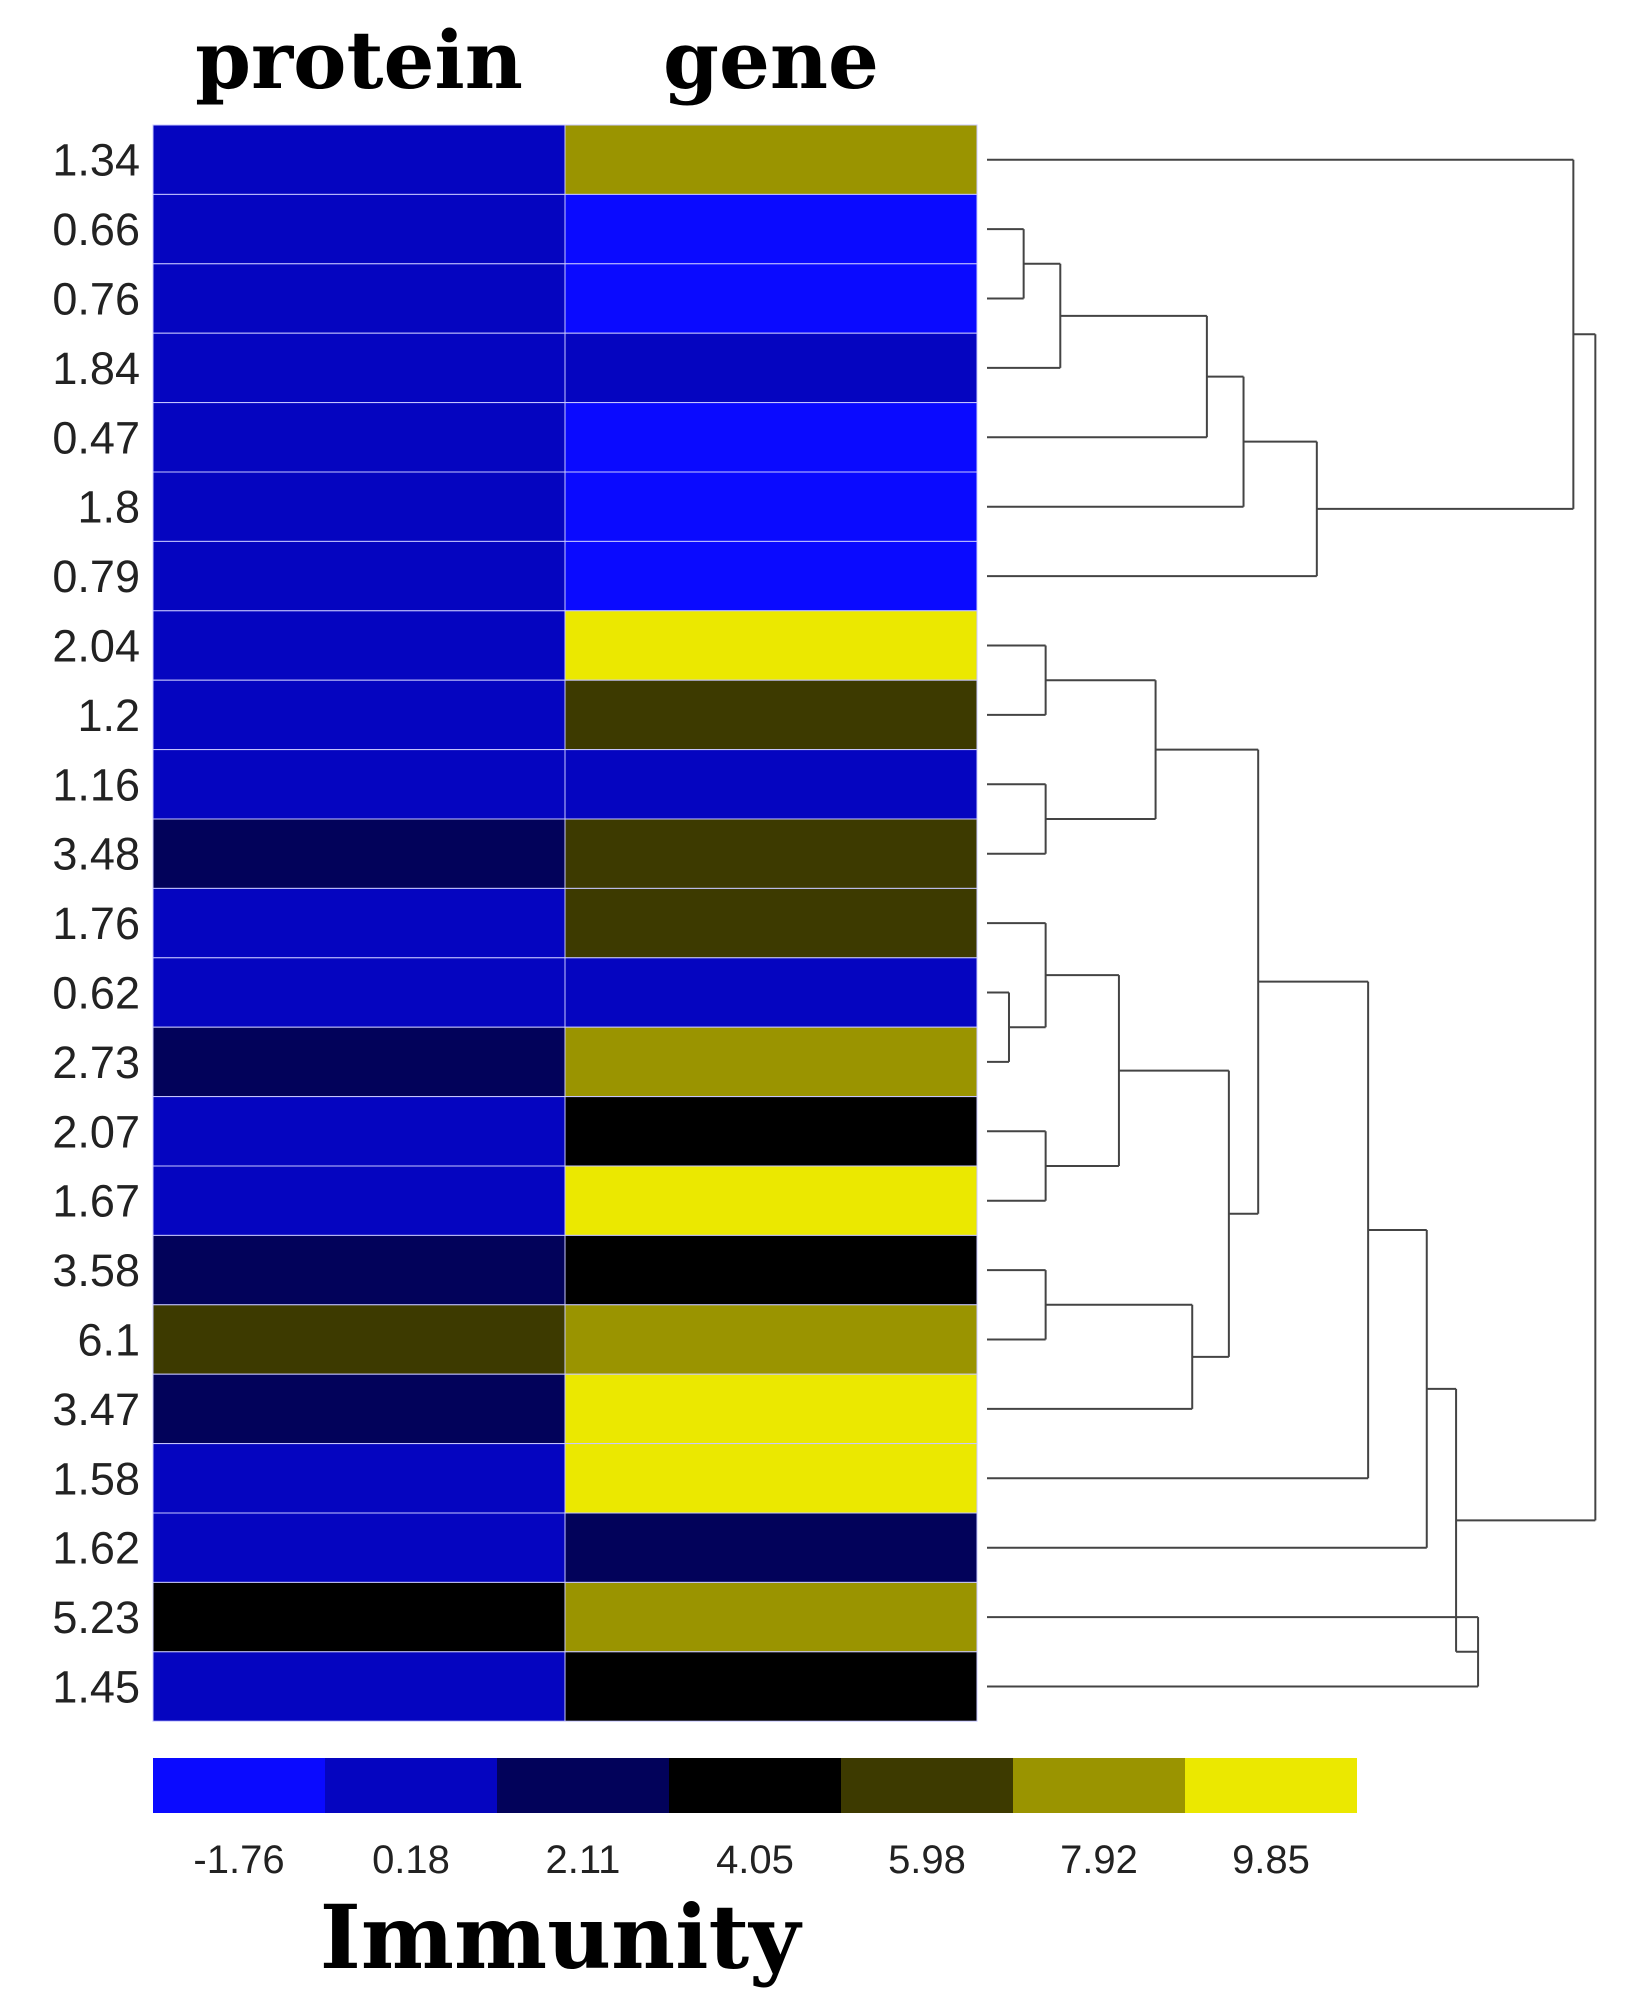  Describe the element at coordinates (537, 60) in the screenshot. I see `column-titles: protein gene` at that location.